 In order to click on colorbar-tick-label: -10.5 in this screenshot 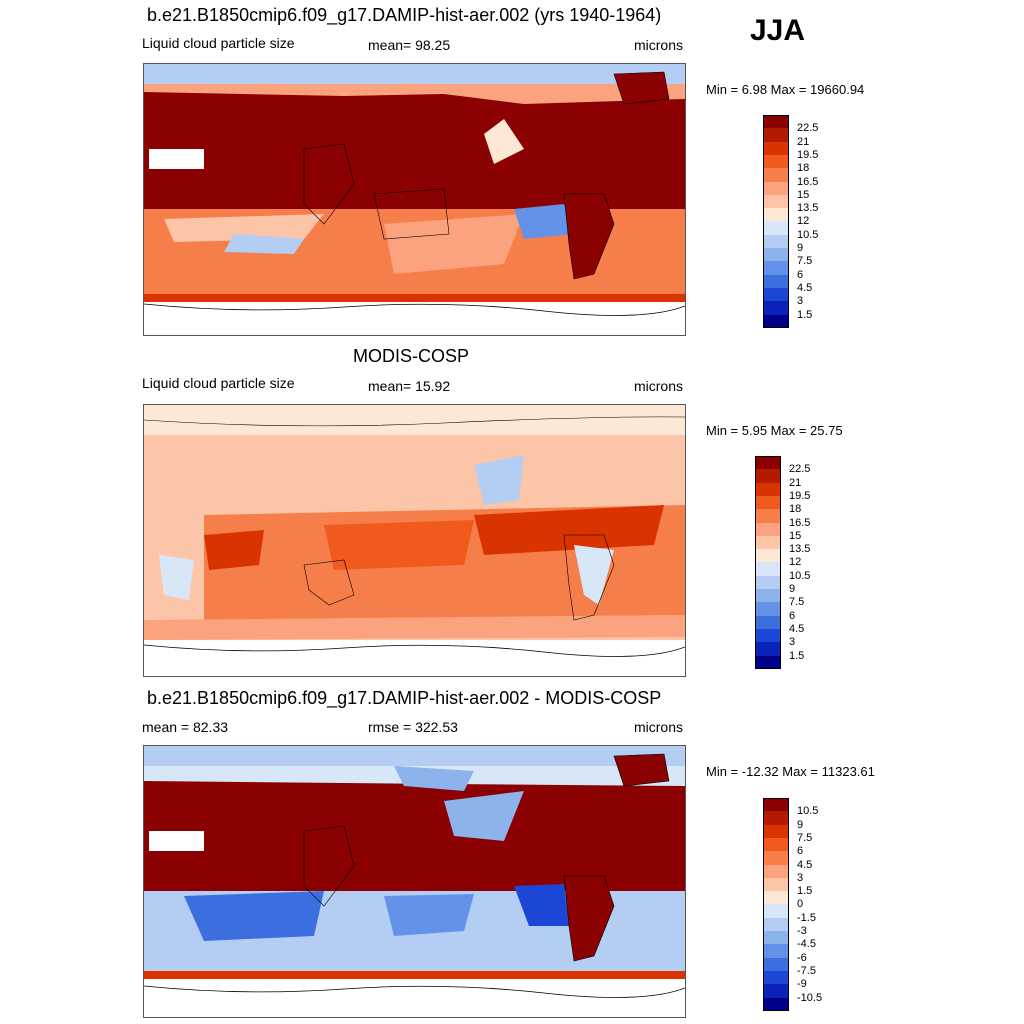, I will do `click(810, 997)`.